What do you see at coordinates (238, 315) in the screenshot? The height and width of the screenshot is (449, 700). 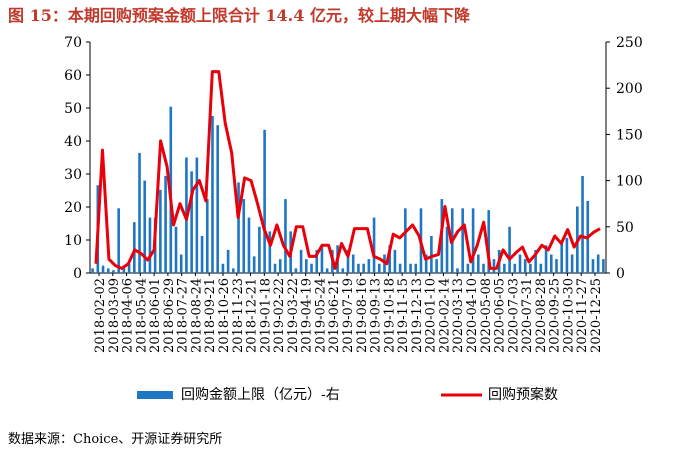 I see `x-tick-label: 2018-11-23` at bounding box center [238, 315].